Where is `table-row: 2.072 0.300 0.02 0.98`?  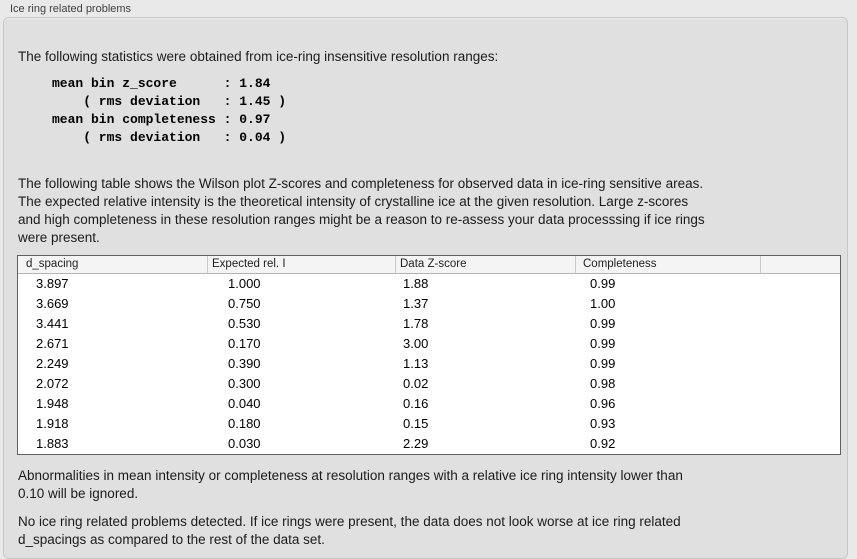
table-row: 2.072 0.300 0.02 0.98 is located at coordinates (429, 384).